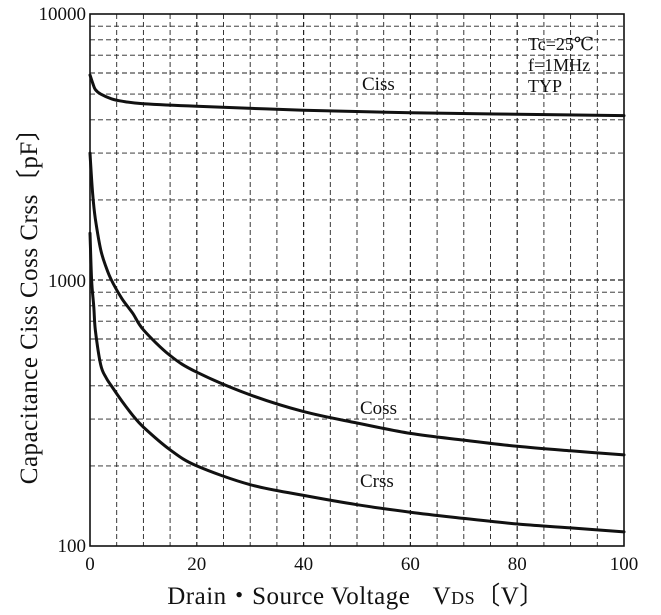 The height and width of the screenshot is (615, 661). I want to click on x-tick-label: 80, so click(517, 564).